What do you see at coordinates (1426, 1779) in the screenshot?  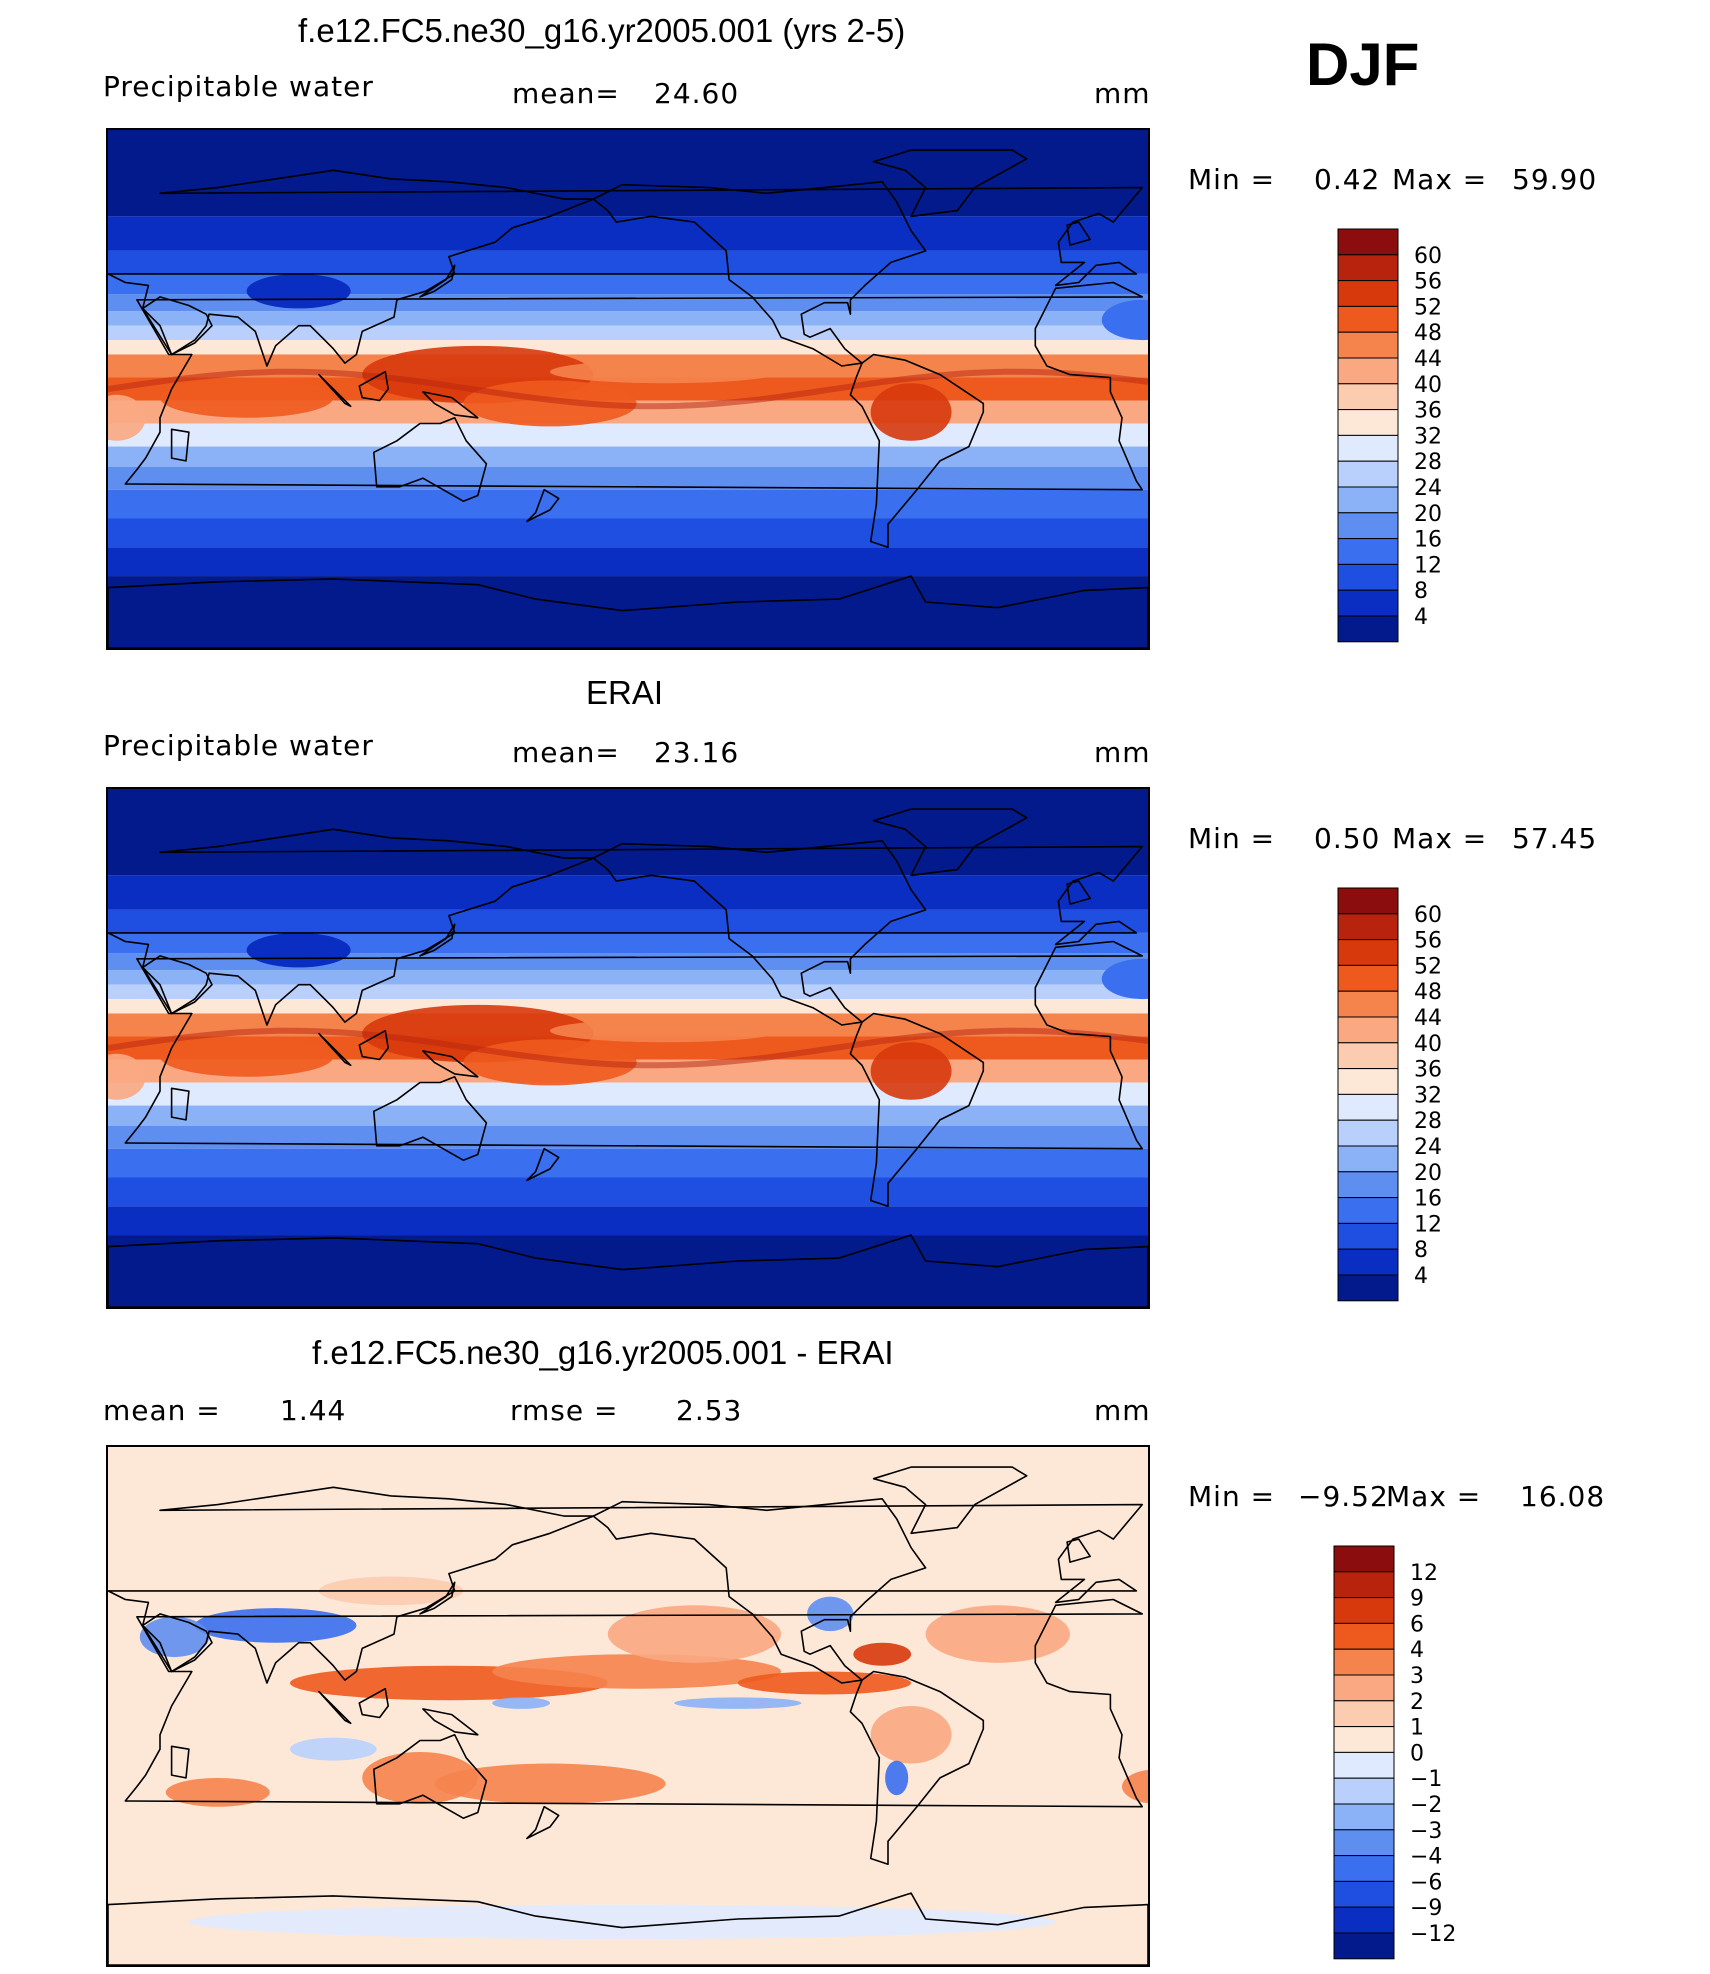 I see `colorbar-tick-label: −1` at bounding box center [1426, 1779].